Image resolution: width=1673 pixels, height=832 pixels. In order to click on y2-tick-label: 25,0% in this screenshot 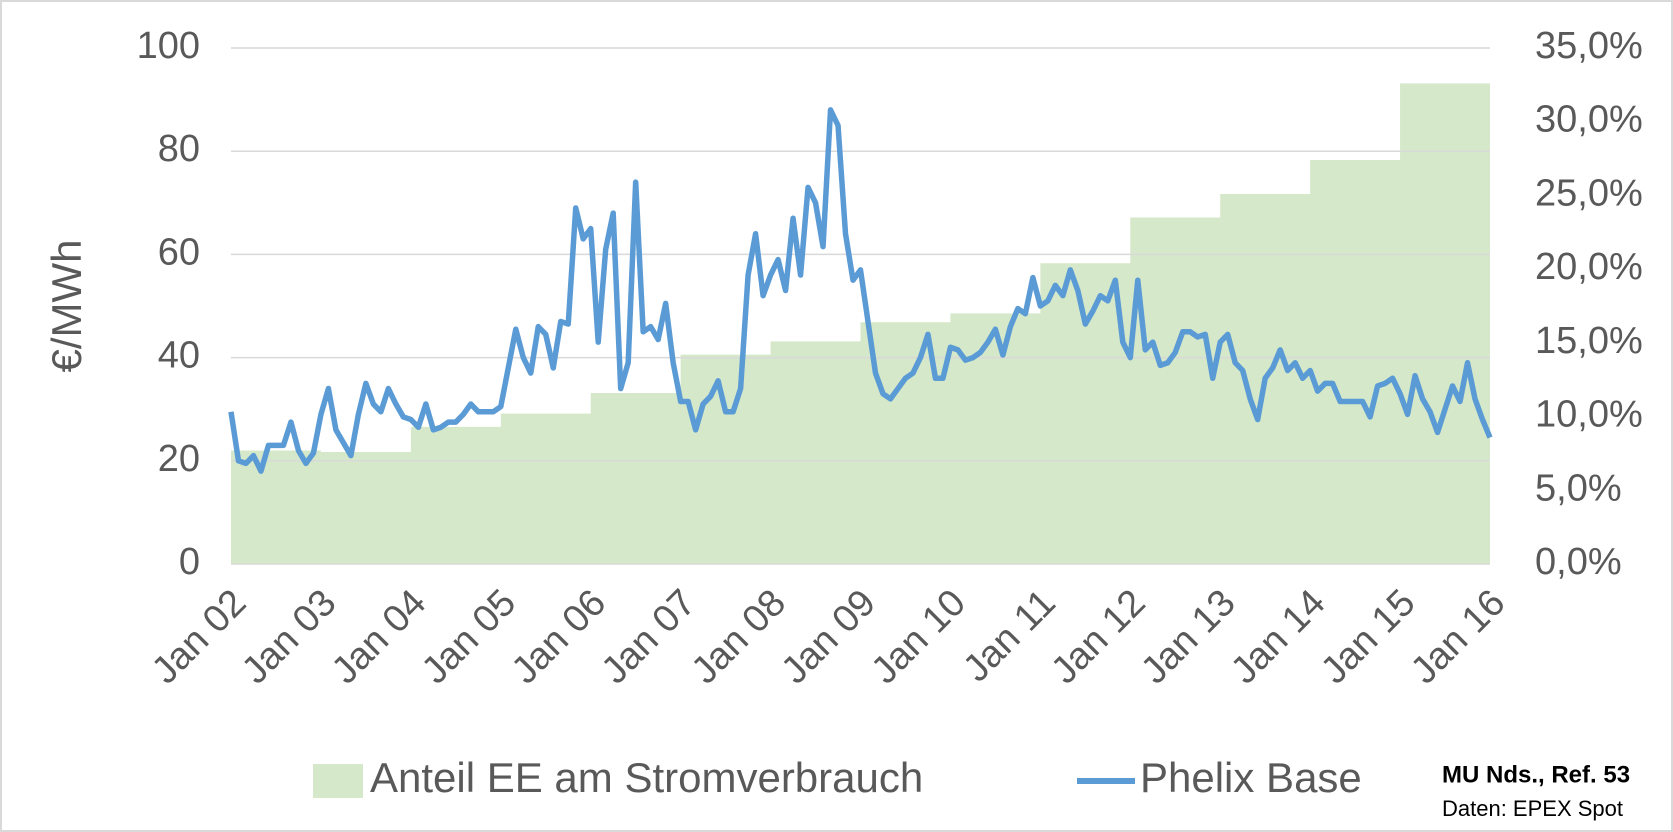, I will do `click(1589, 193)`.